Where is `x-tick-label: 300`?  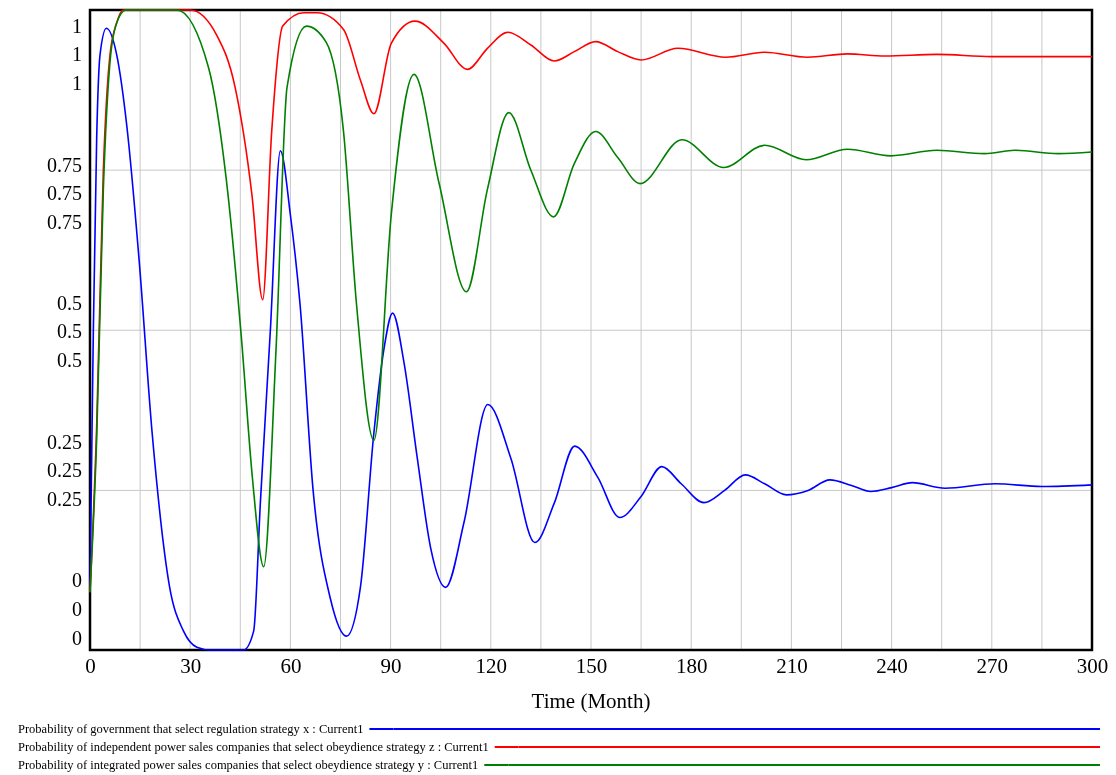
x-tick-label: 300 is located at coordinates (1092, 665).